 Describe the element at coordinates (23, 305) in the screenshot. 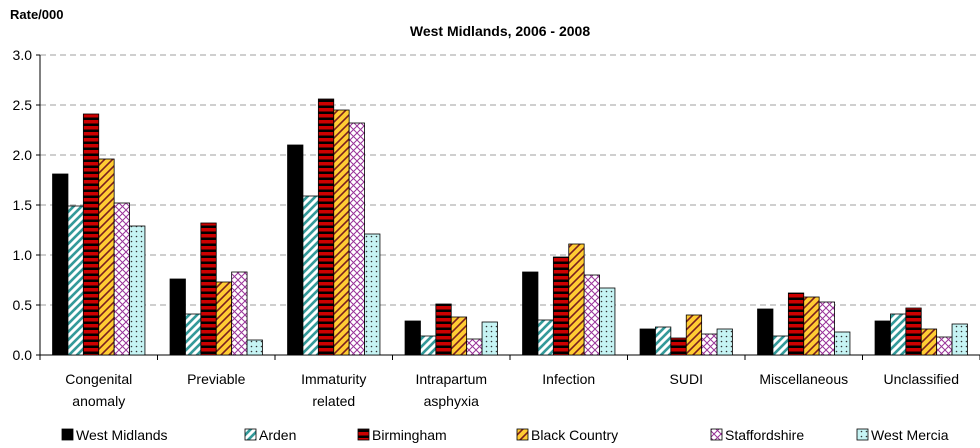

I see `y-tick-label: 0.5` at that location.